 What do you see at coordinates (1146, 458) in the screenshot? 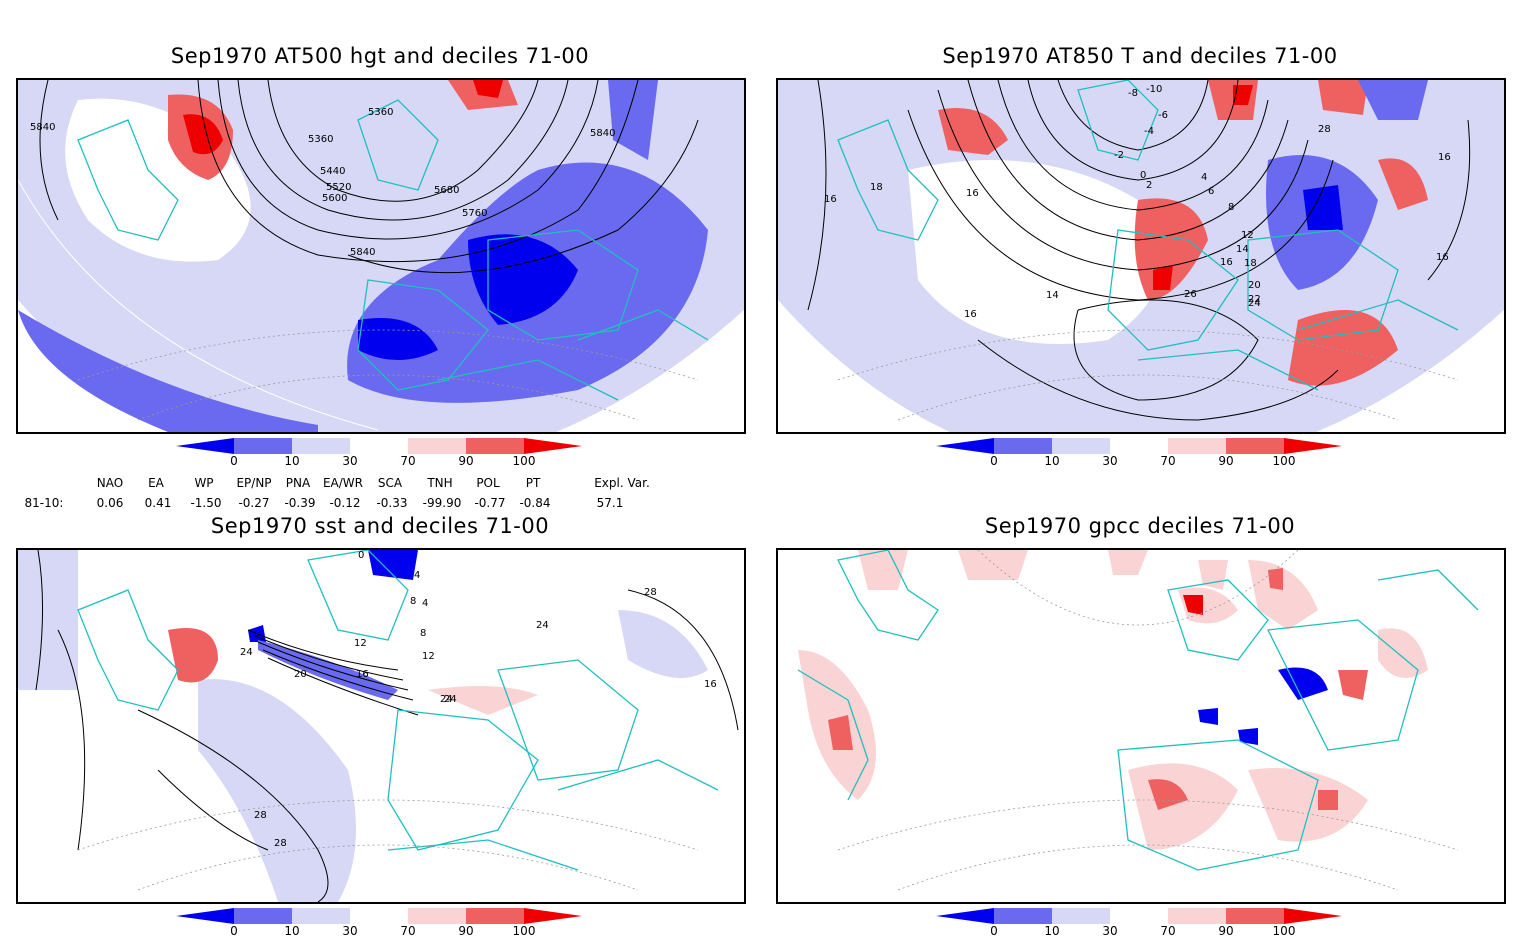
I see `colorbar-panel-2: 0 10 30 70 90 100` at bounding box center [1146, 458].